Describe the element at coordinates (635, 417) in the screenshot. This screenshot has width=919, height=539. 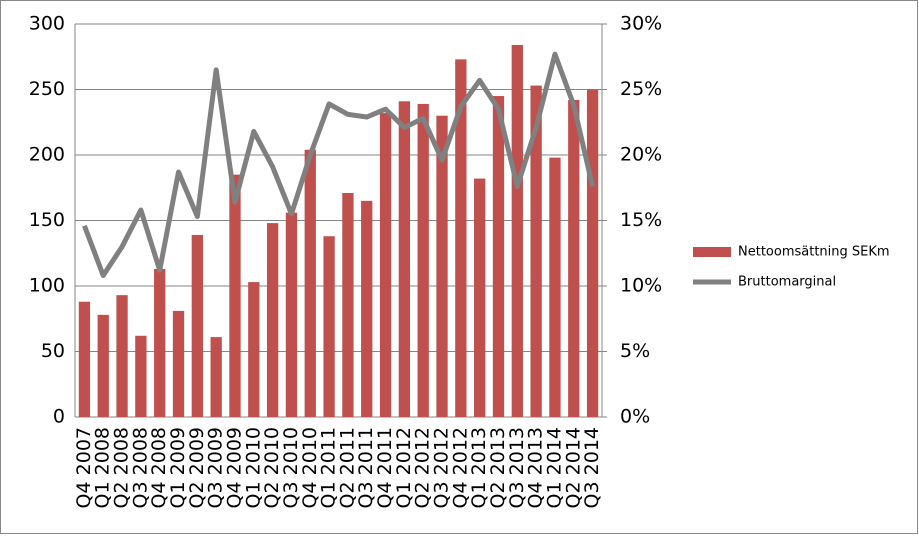
I see `y2-tick-label: 0%` at that location.